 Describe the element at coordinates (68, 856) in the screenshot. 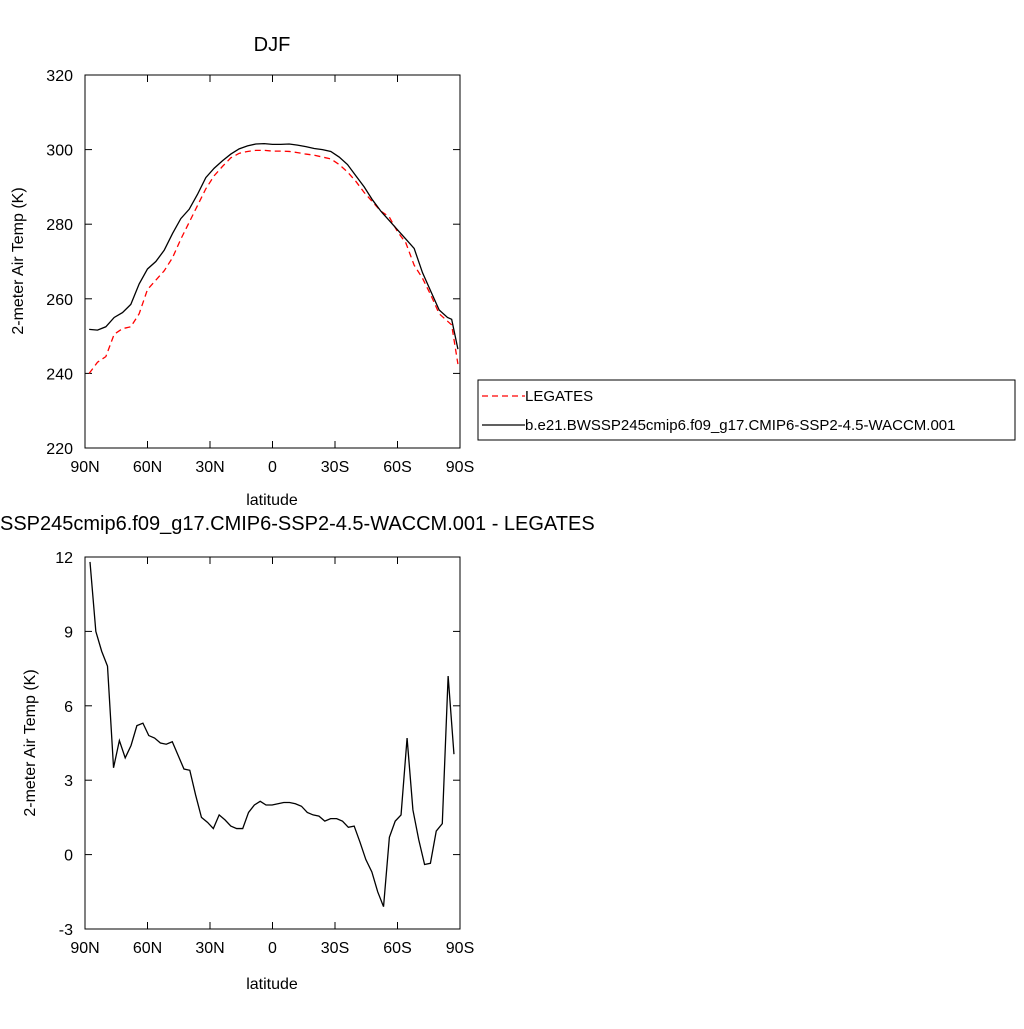

I see `y-tick-label: 0` at that location.